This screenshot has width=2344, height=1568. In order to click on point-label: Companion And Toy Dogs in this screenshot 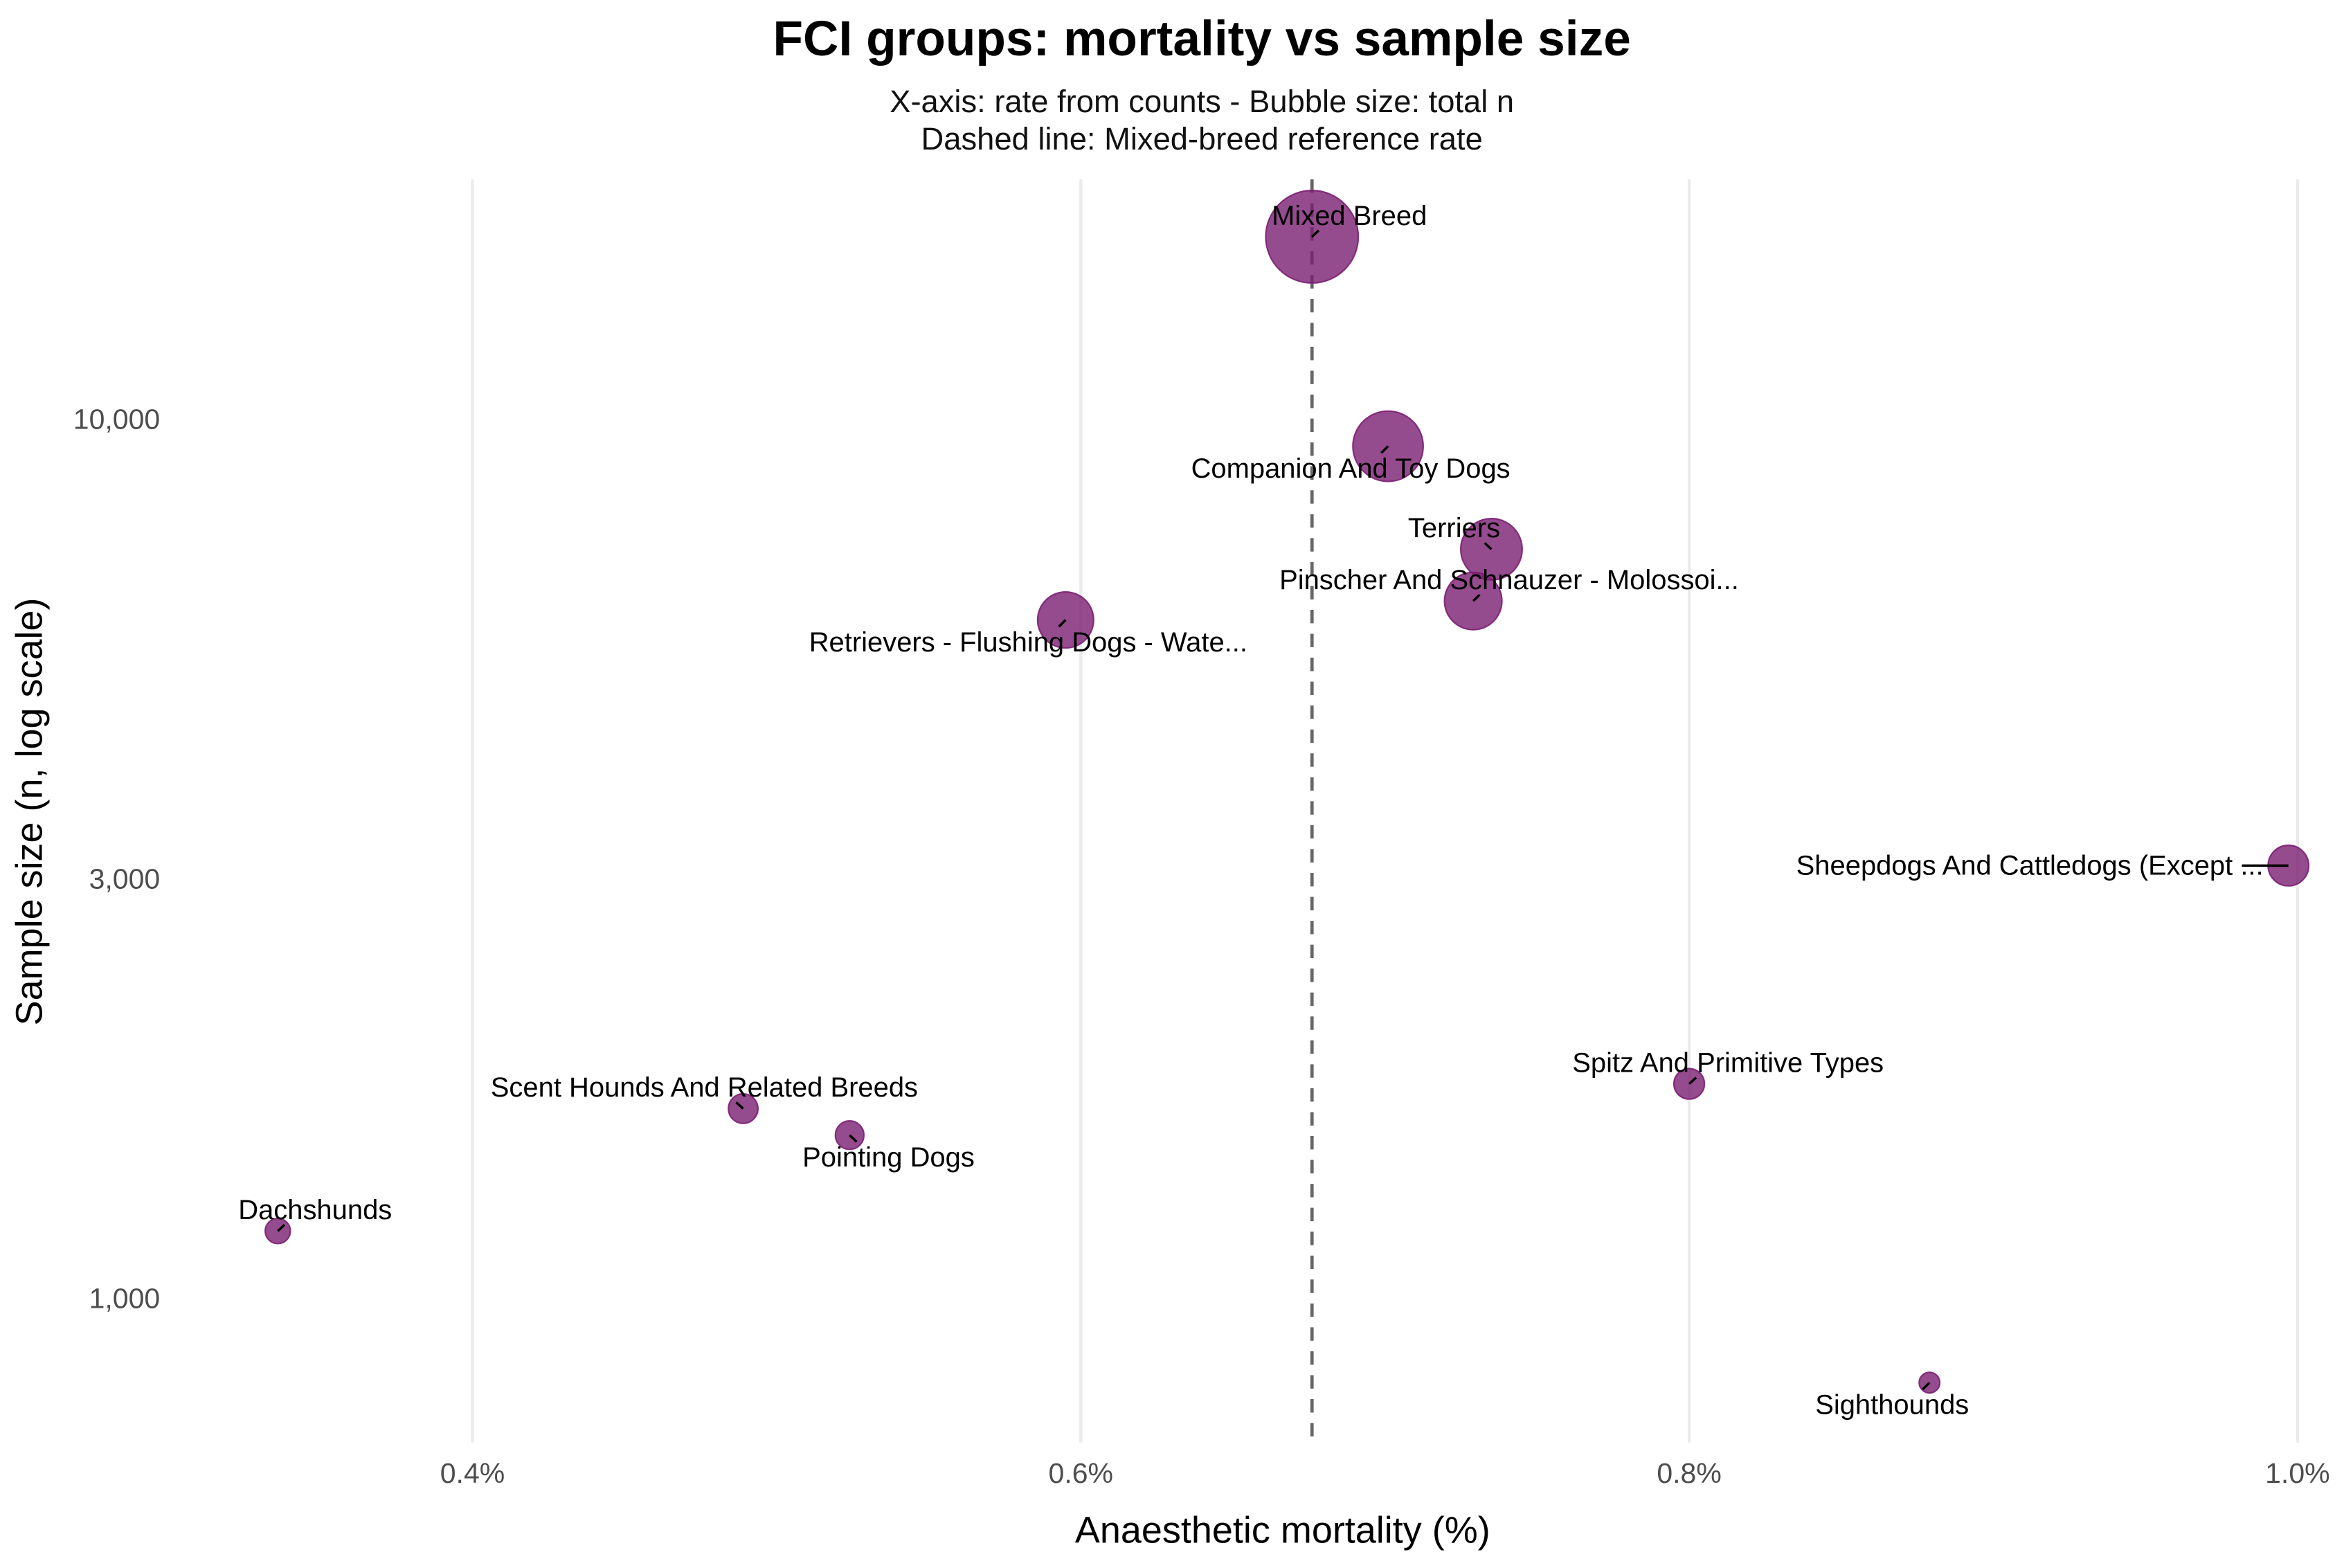, I will do `click(1351, 468)`.